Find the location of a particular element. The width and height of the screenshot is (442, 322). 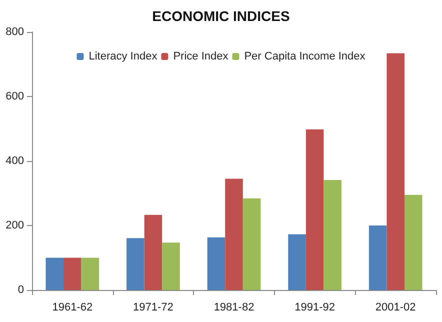

y-tick-label: 400 is located at coordinates (15, 161).